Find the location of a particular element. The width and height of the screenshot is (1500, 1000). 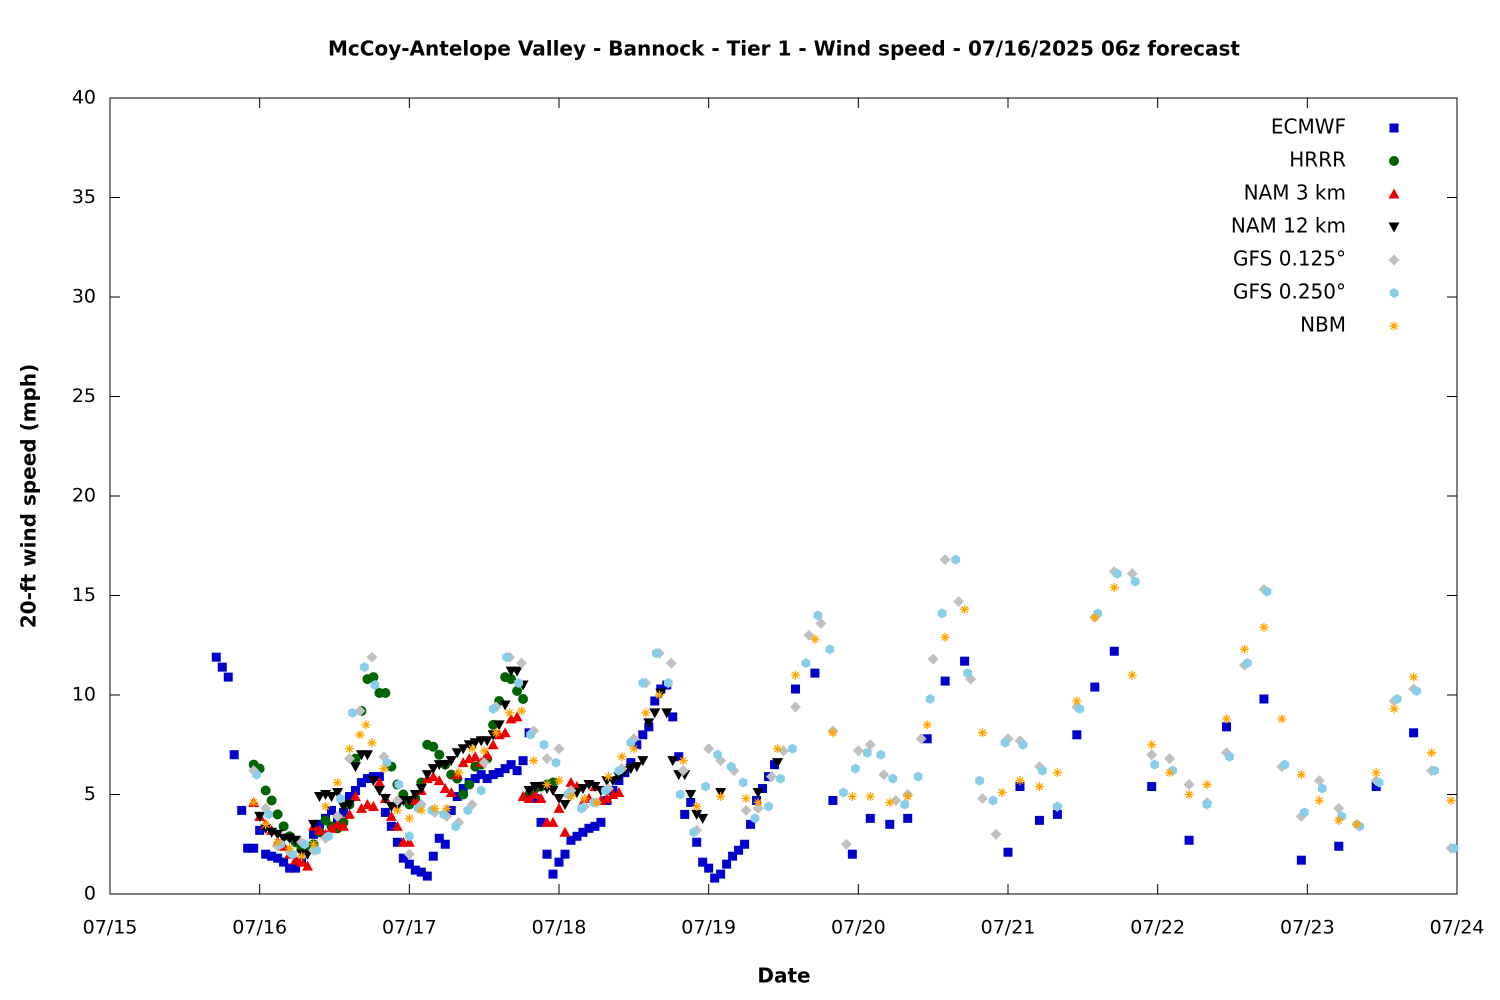

x-tick-label: 07/18 is located at coordinates (559, 928).